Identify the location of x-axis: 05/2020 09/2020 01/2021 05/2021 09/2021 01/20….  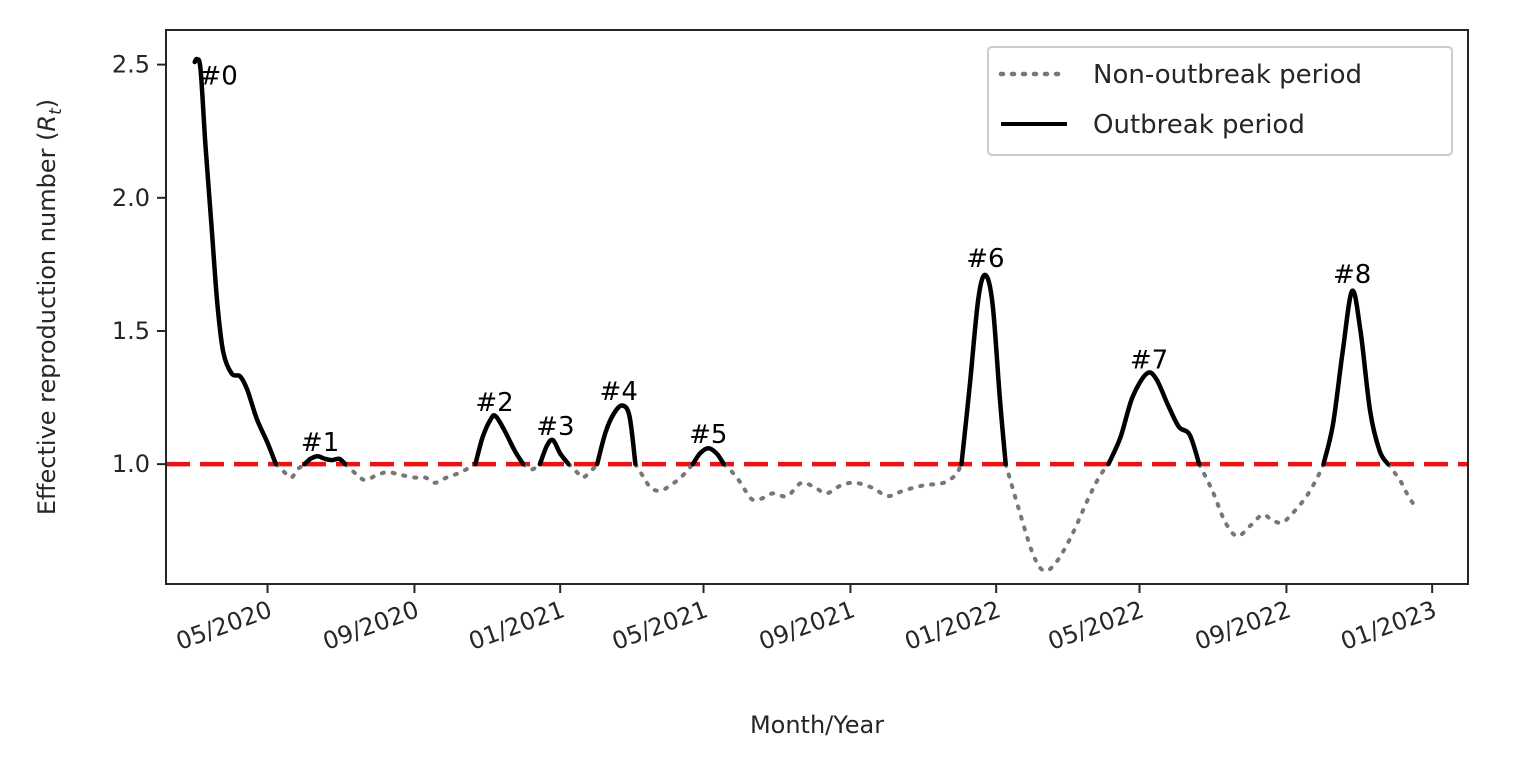
(806, 620).